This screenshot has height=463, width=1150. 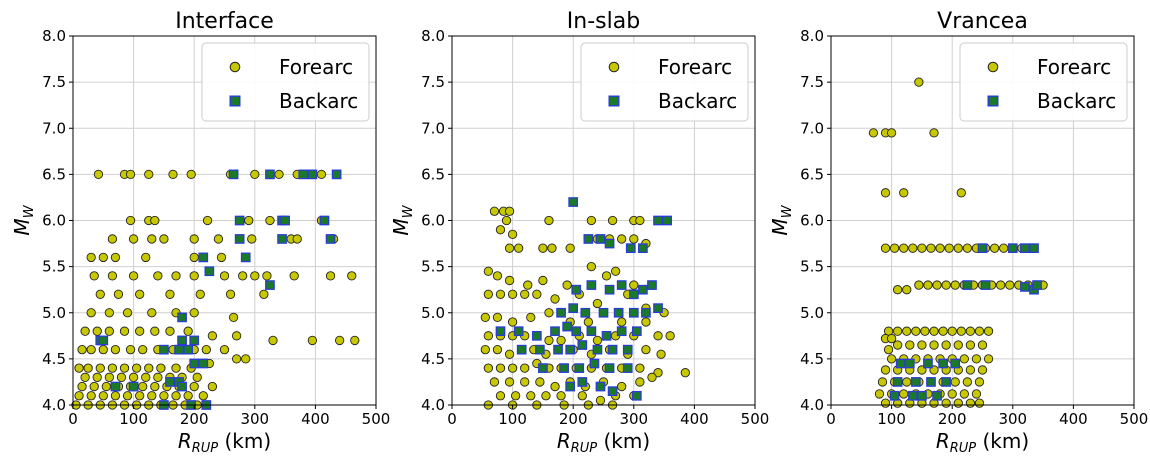 What do you see at coordinates (433, 221) in the screenshot?
I see `y-tick-label: 6.0` at bounding box center [433, 221].